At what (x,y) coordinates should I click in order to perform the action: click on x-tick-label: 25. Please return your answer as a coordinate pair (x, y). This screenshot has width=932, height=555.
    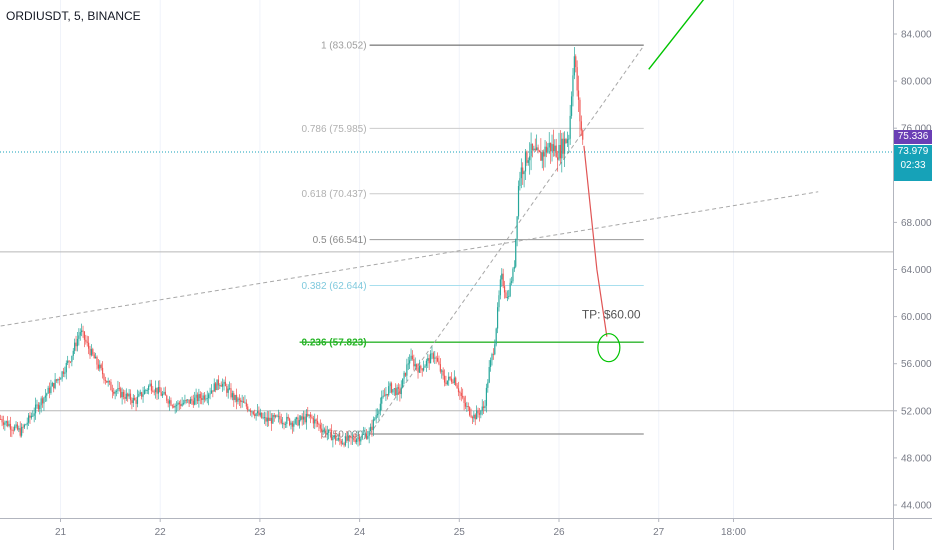
    Looking at the image, I should click on (460, 532).